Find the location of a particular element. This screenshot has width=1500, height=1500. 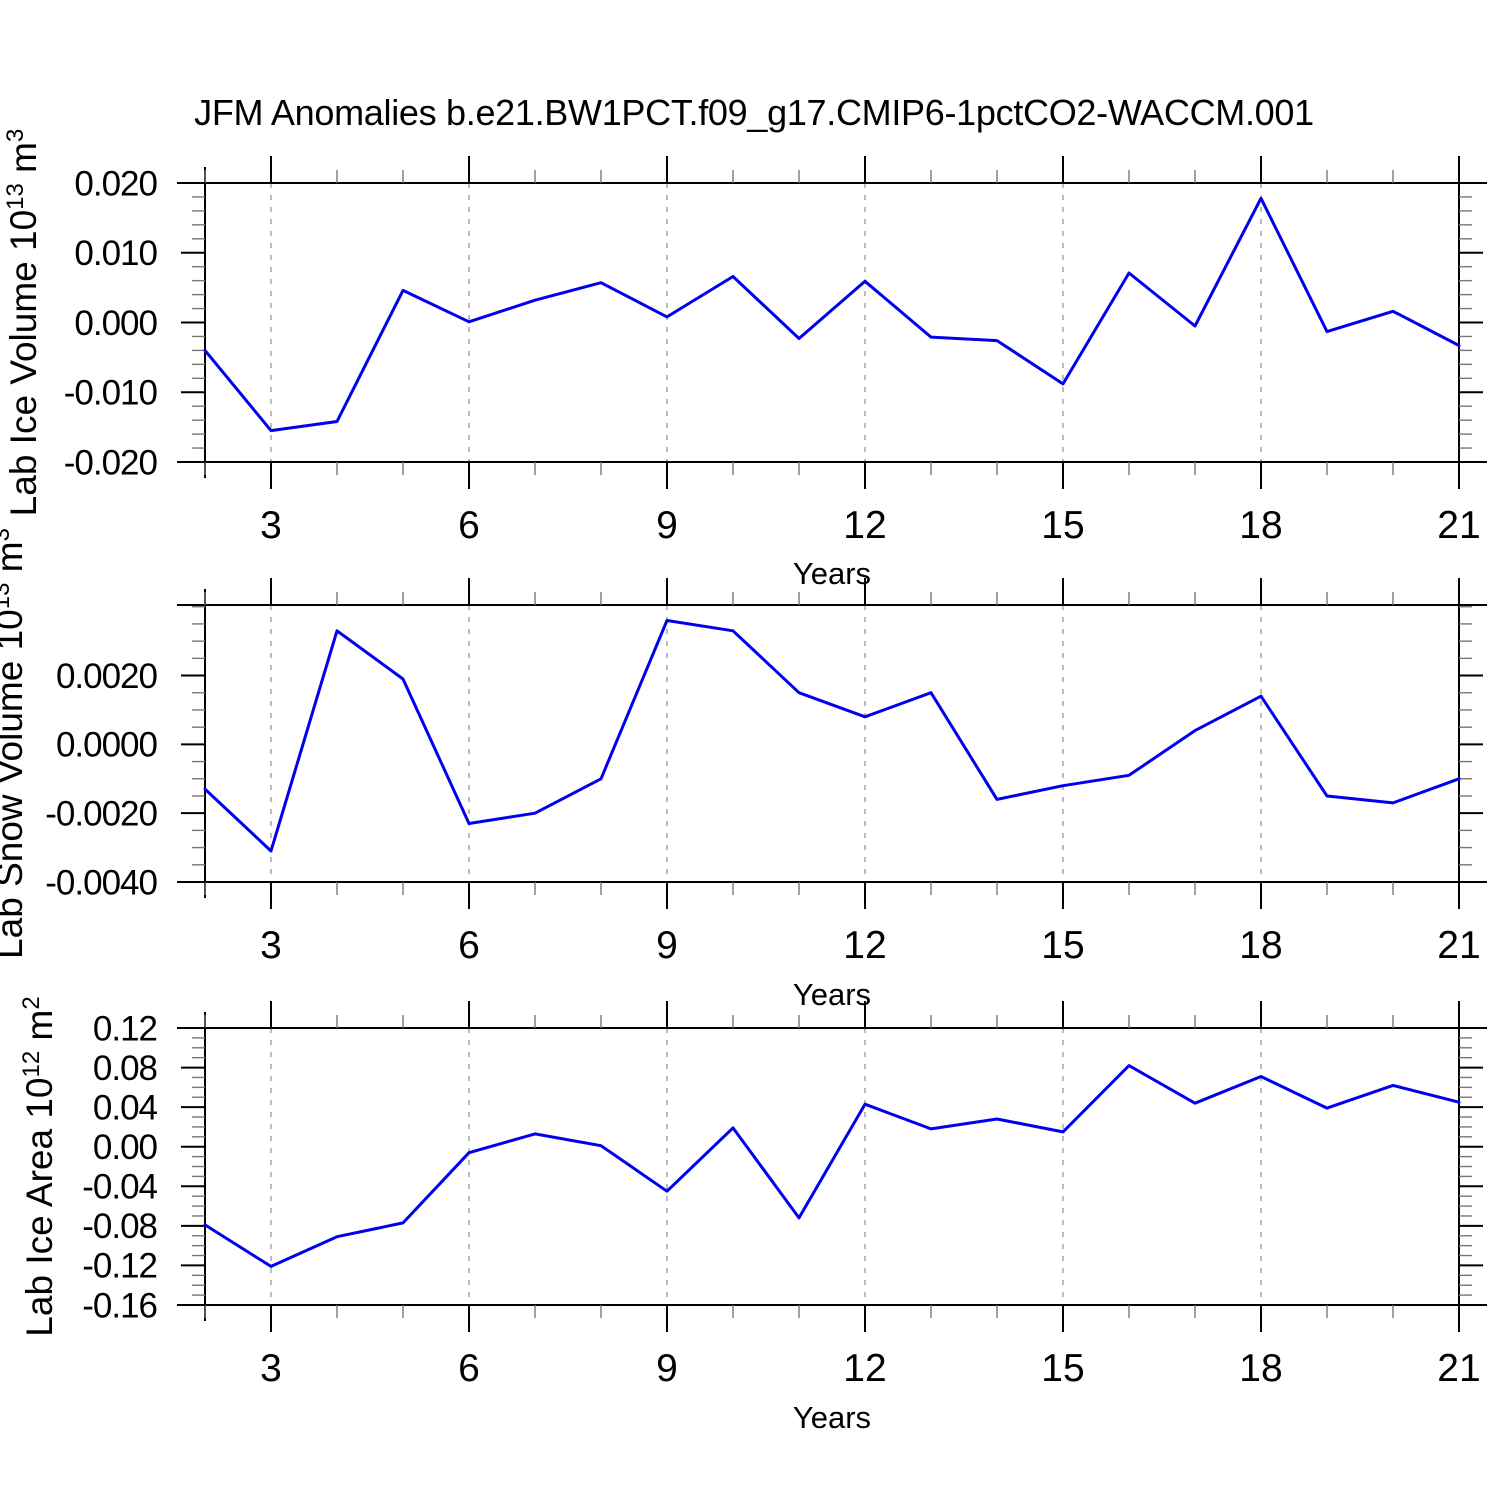

y-tick-label: 0.0020 is located at coordinates (107, 676).